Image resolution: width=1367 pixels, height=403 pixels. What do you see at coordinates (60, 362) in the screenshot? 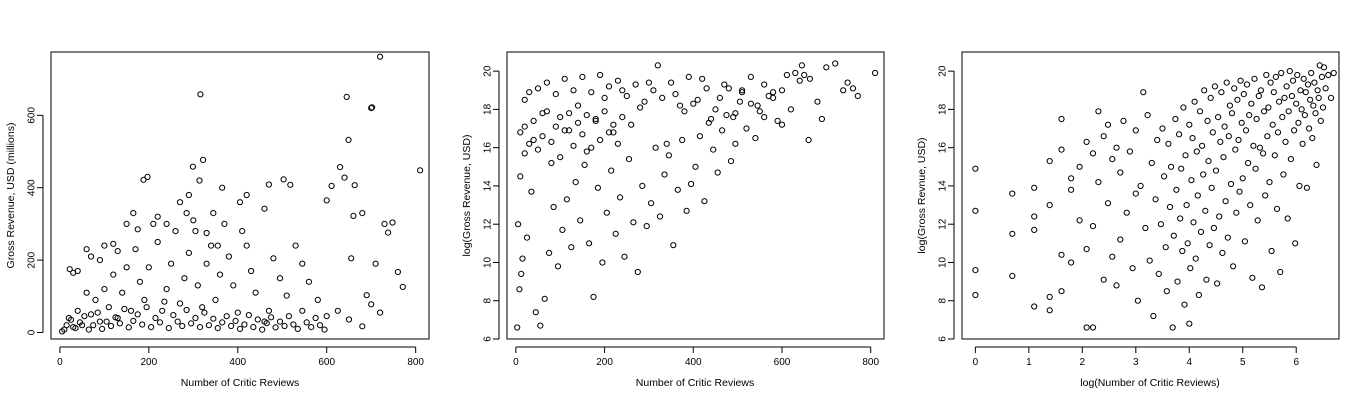
I see `x-tick-label: 0` at bounding box center [60, 362].